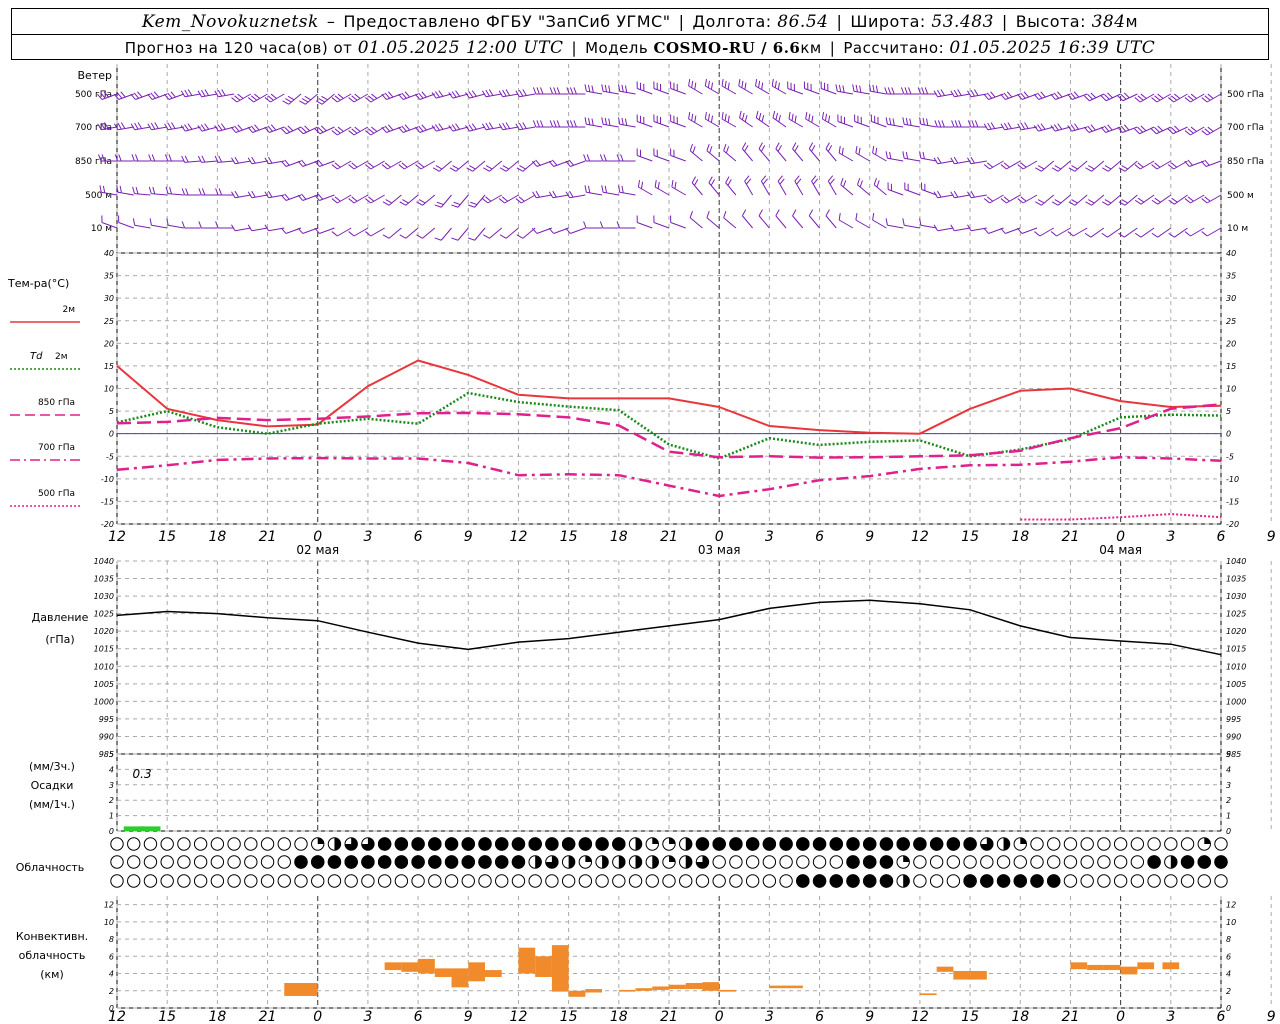  What do you see at coordinates (660, 988) in the screenshot?
I see `convective-bar` at bounding box center [660, 988].